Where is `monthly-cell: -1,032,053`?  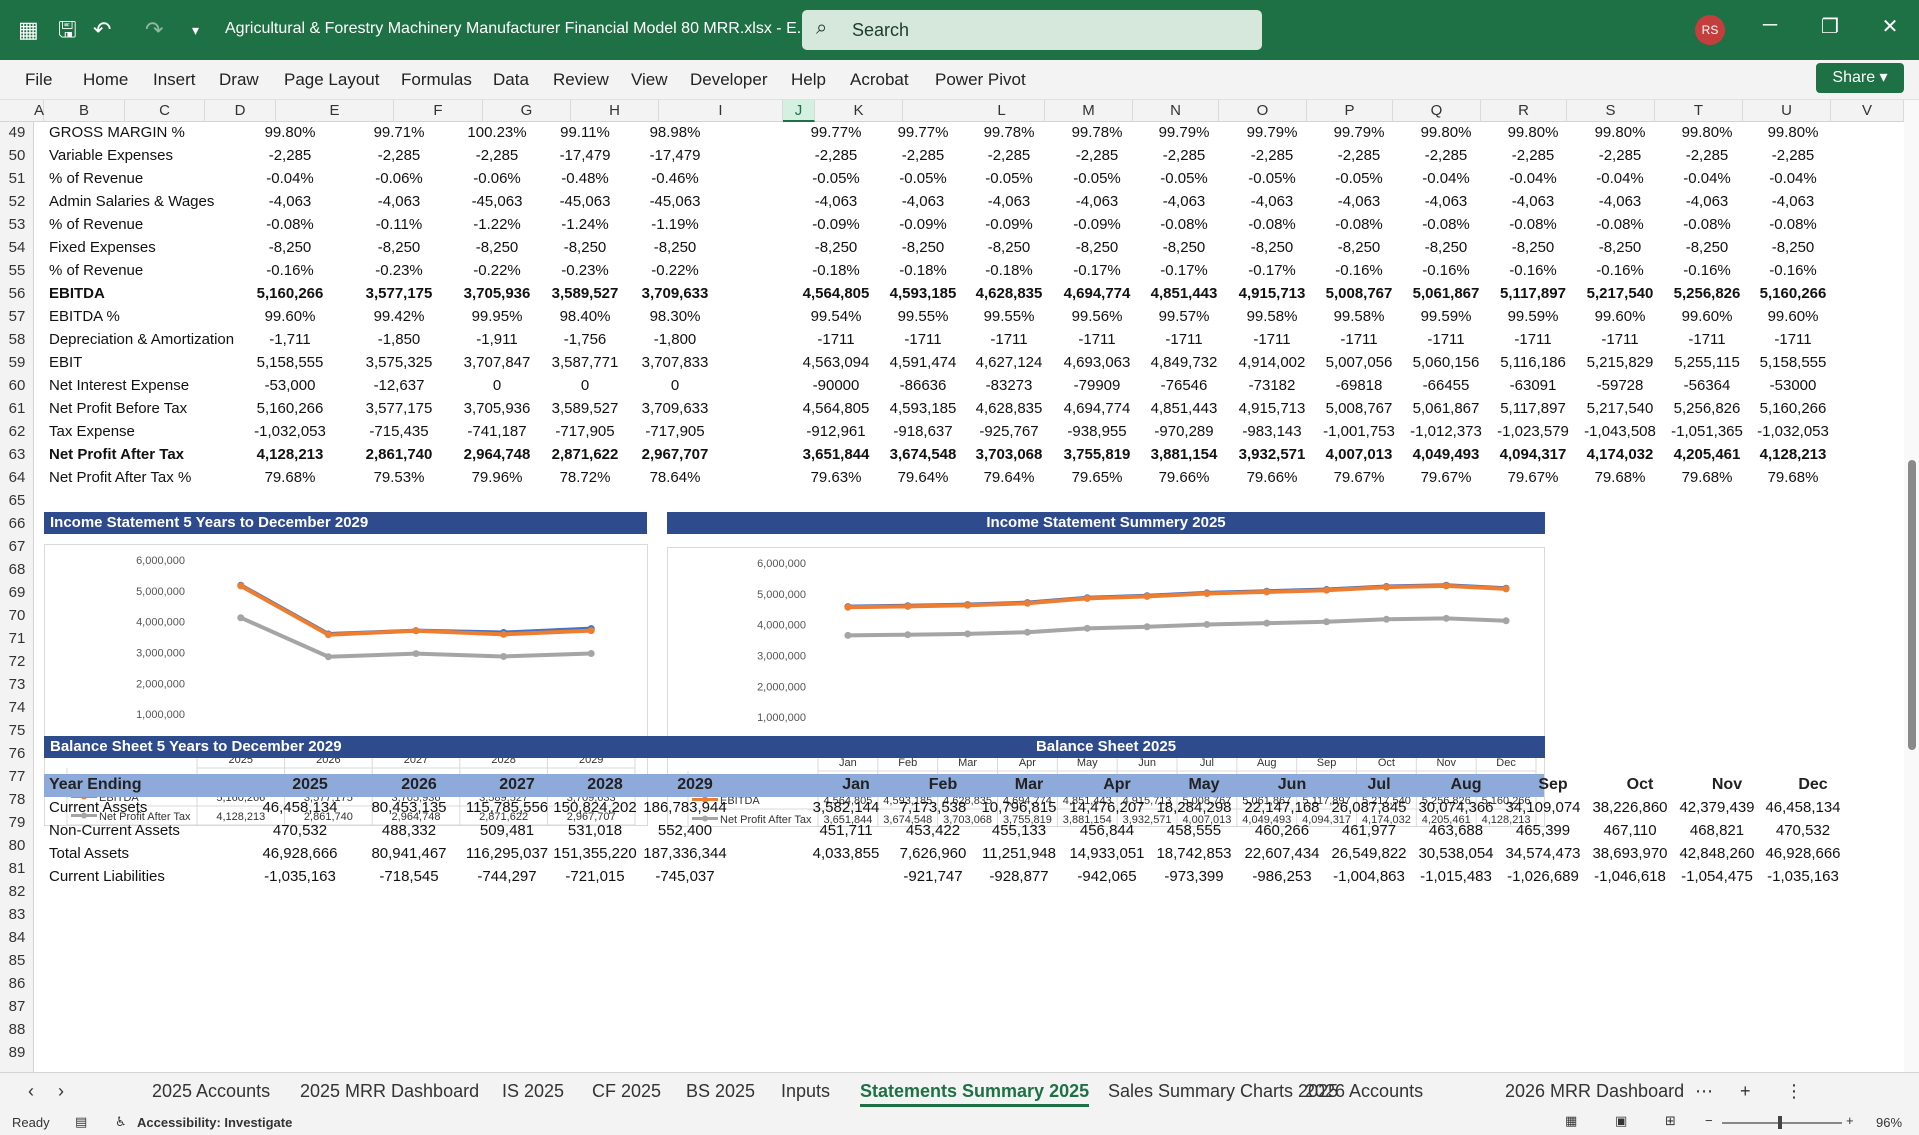 monthly-cell: -1,032,053 is located at coordinates (1793, 431).